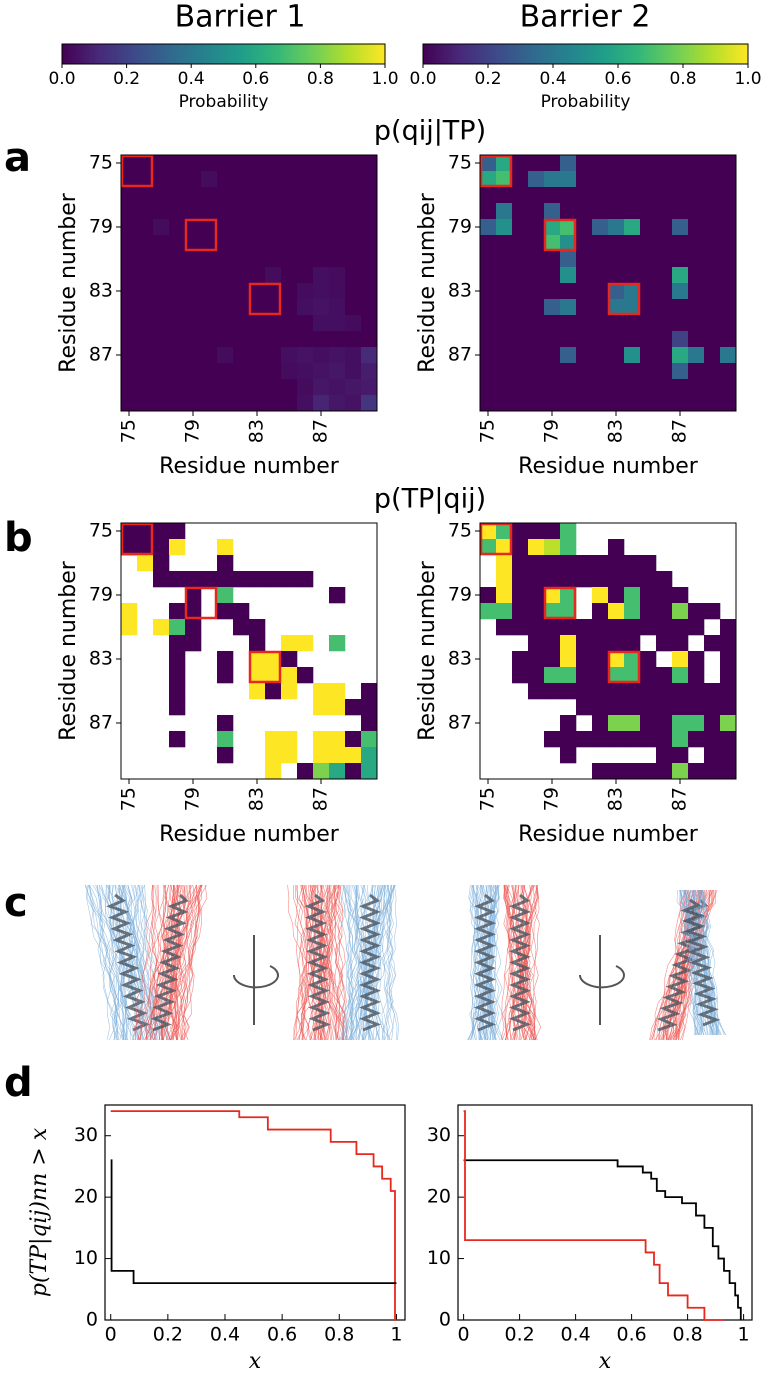 This screenshot has width=766, height=1379. Describe the element at coordinates (439, 1258) in the screenshot. I see `y-tick-label: 10` at that location.